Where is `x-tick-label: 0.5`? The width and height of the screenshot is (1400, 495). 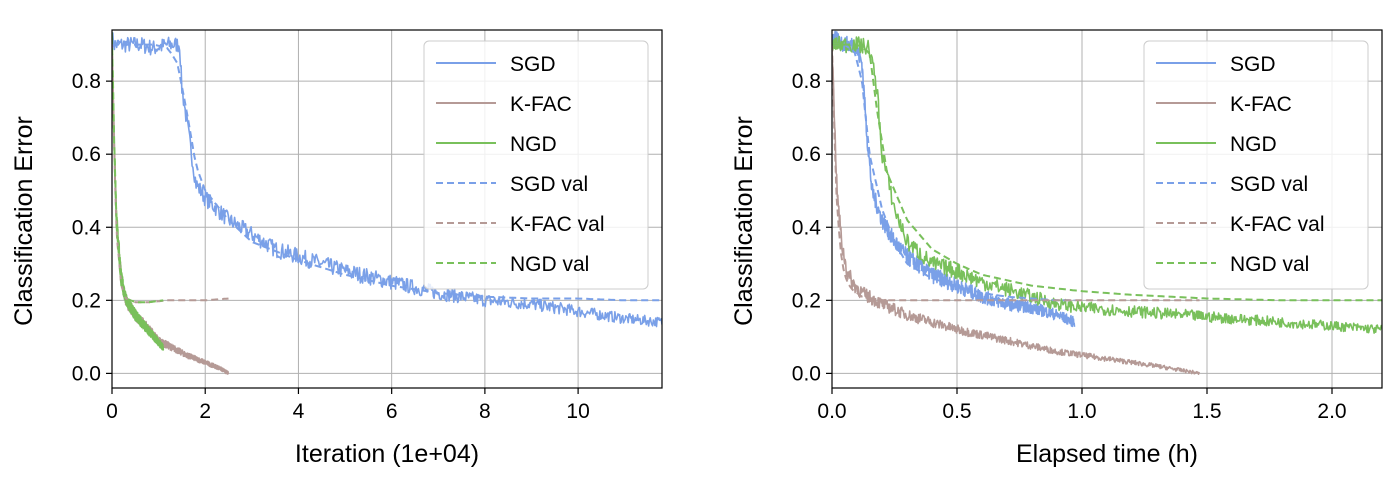 x-tick-label: 0.5 is located at coordinates (956, 411).